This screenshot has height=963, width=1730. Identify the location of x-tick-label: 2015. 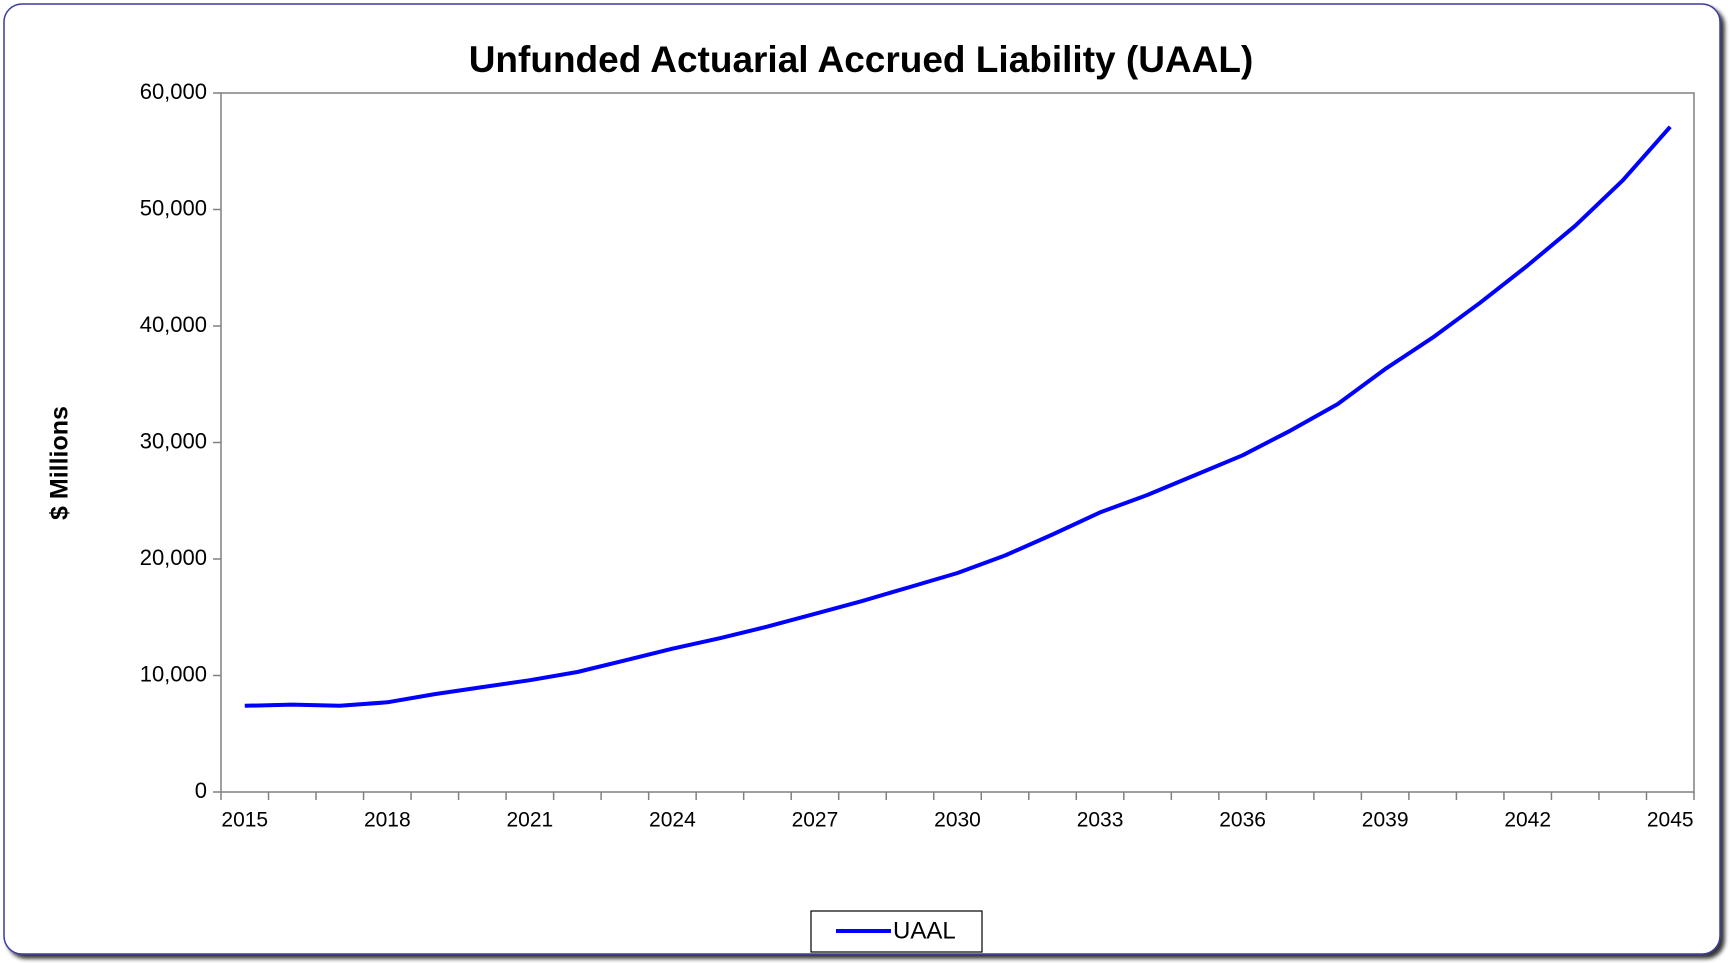
(244, 820).